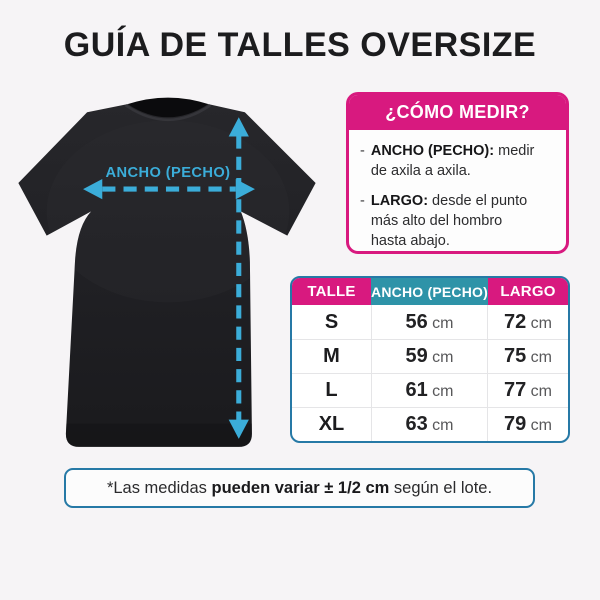  What do you see at coordinates (159, 487) in the screenshot?
I see `note-prefix: *Las medidas` at bounding box center [159, 487].